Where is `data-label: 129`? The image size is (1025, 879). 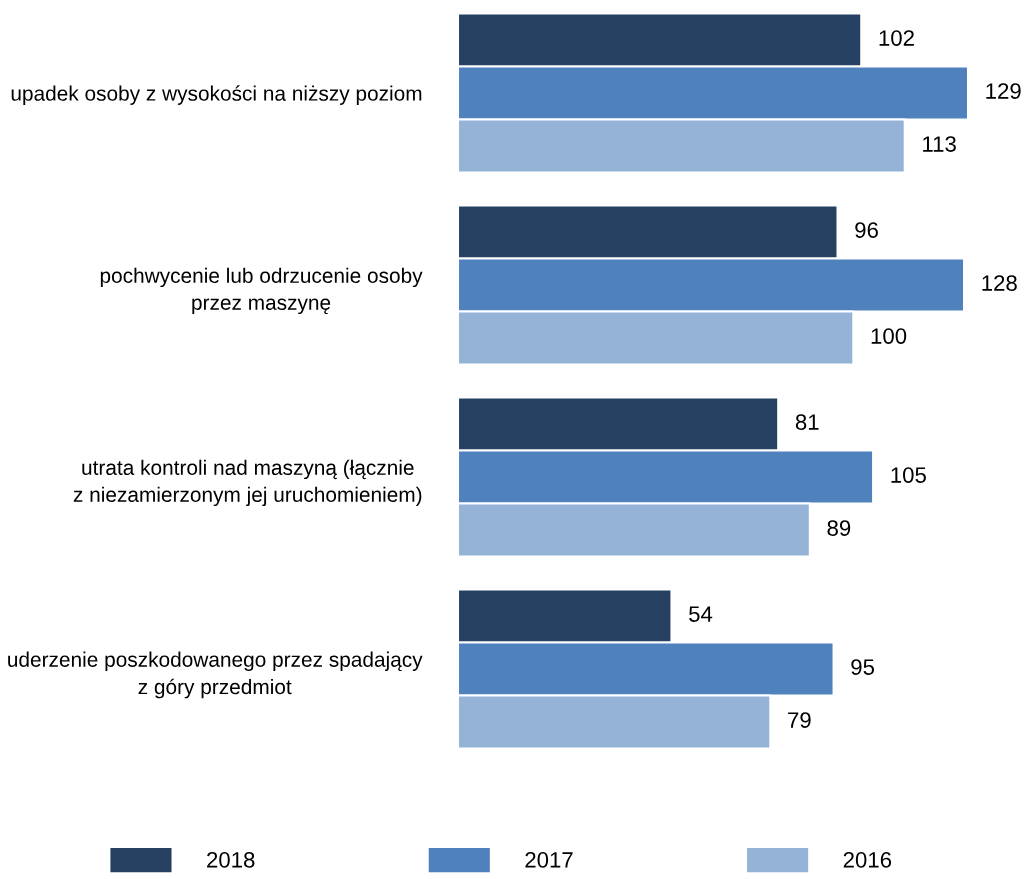 data-label: 129 is located at coordinates (1003, 91).